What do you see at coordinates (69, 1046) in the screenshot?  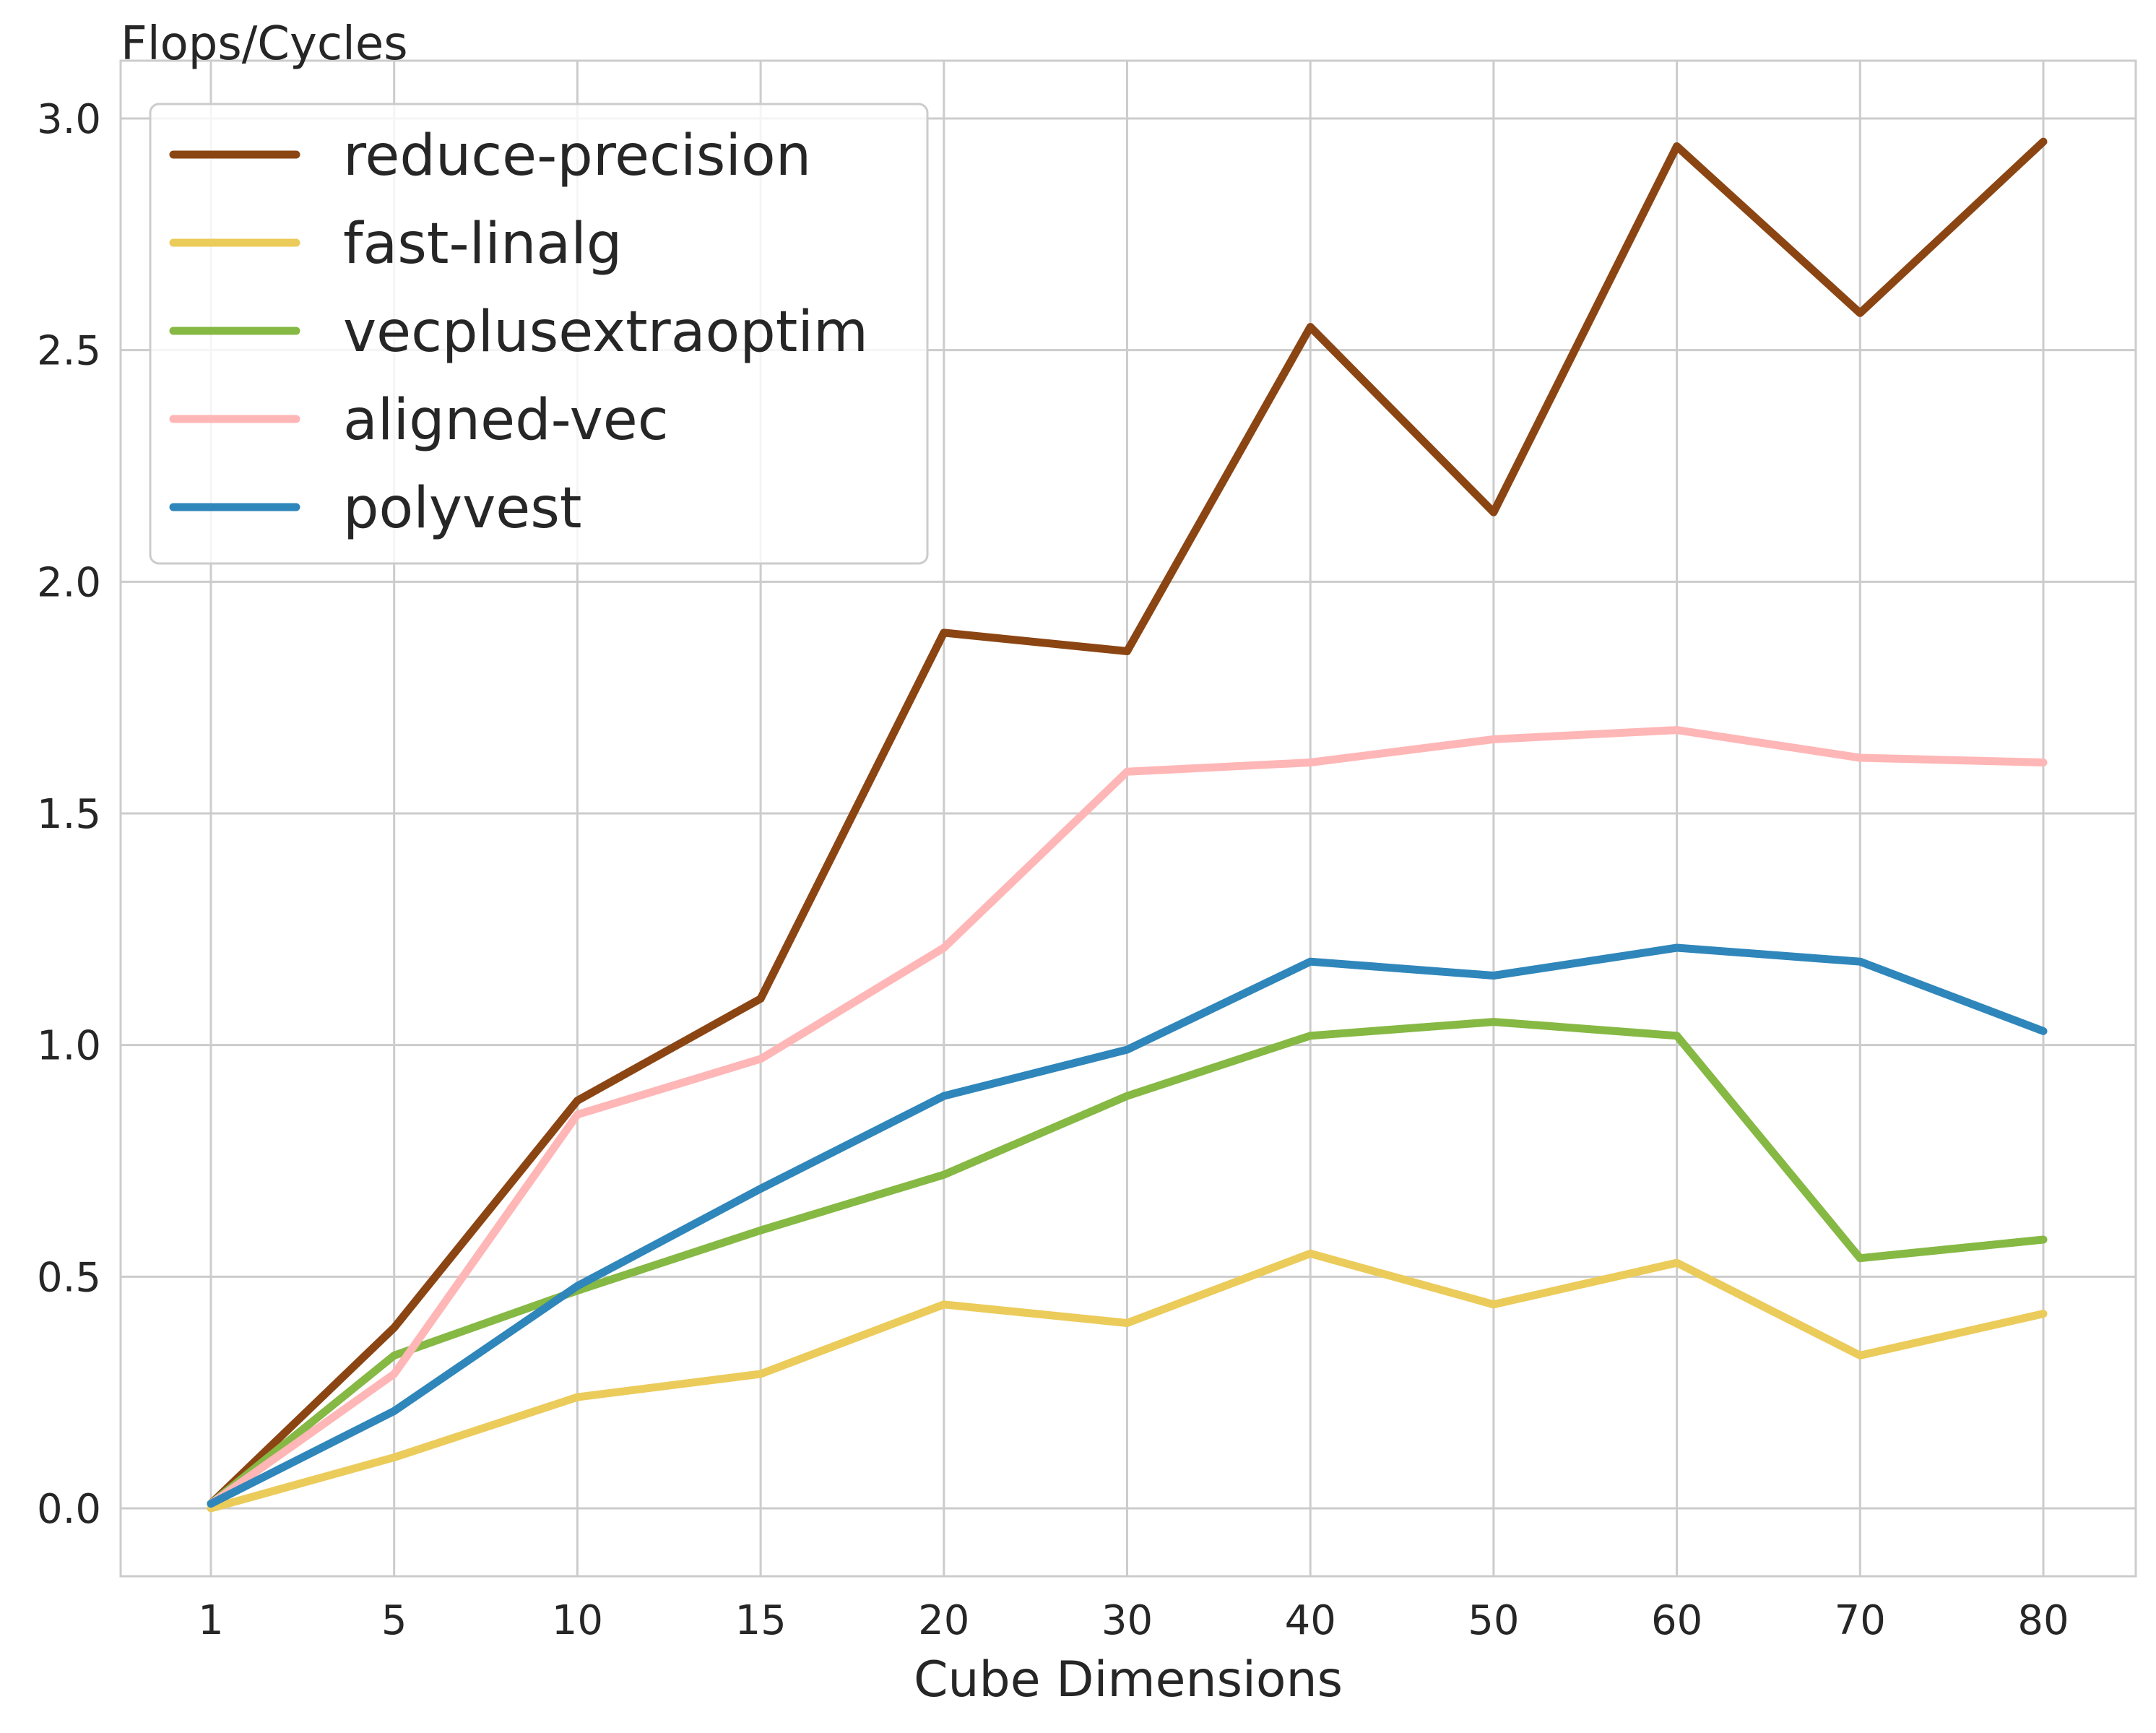 I see `y-tick-label: 1.0` at bounding box center [69, 1046].